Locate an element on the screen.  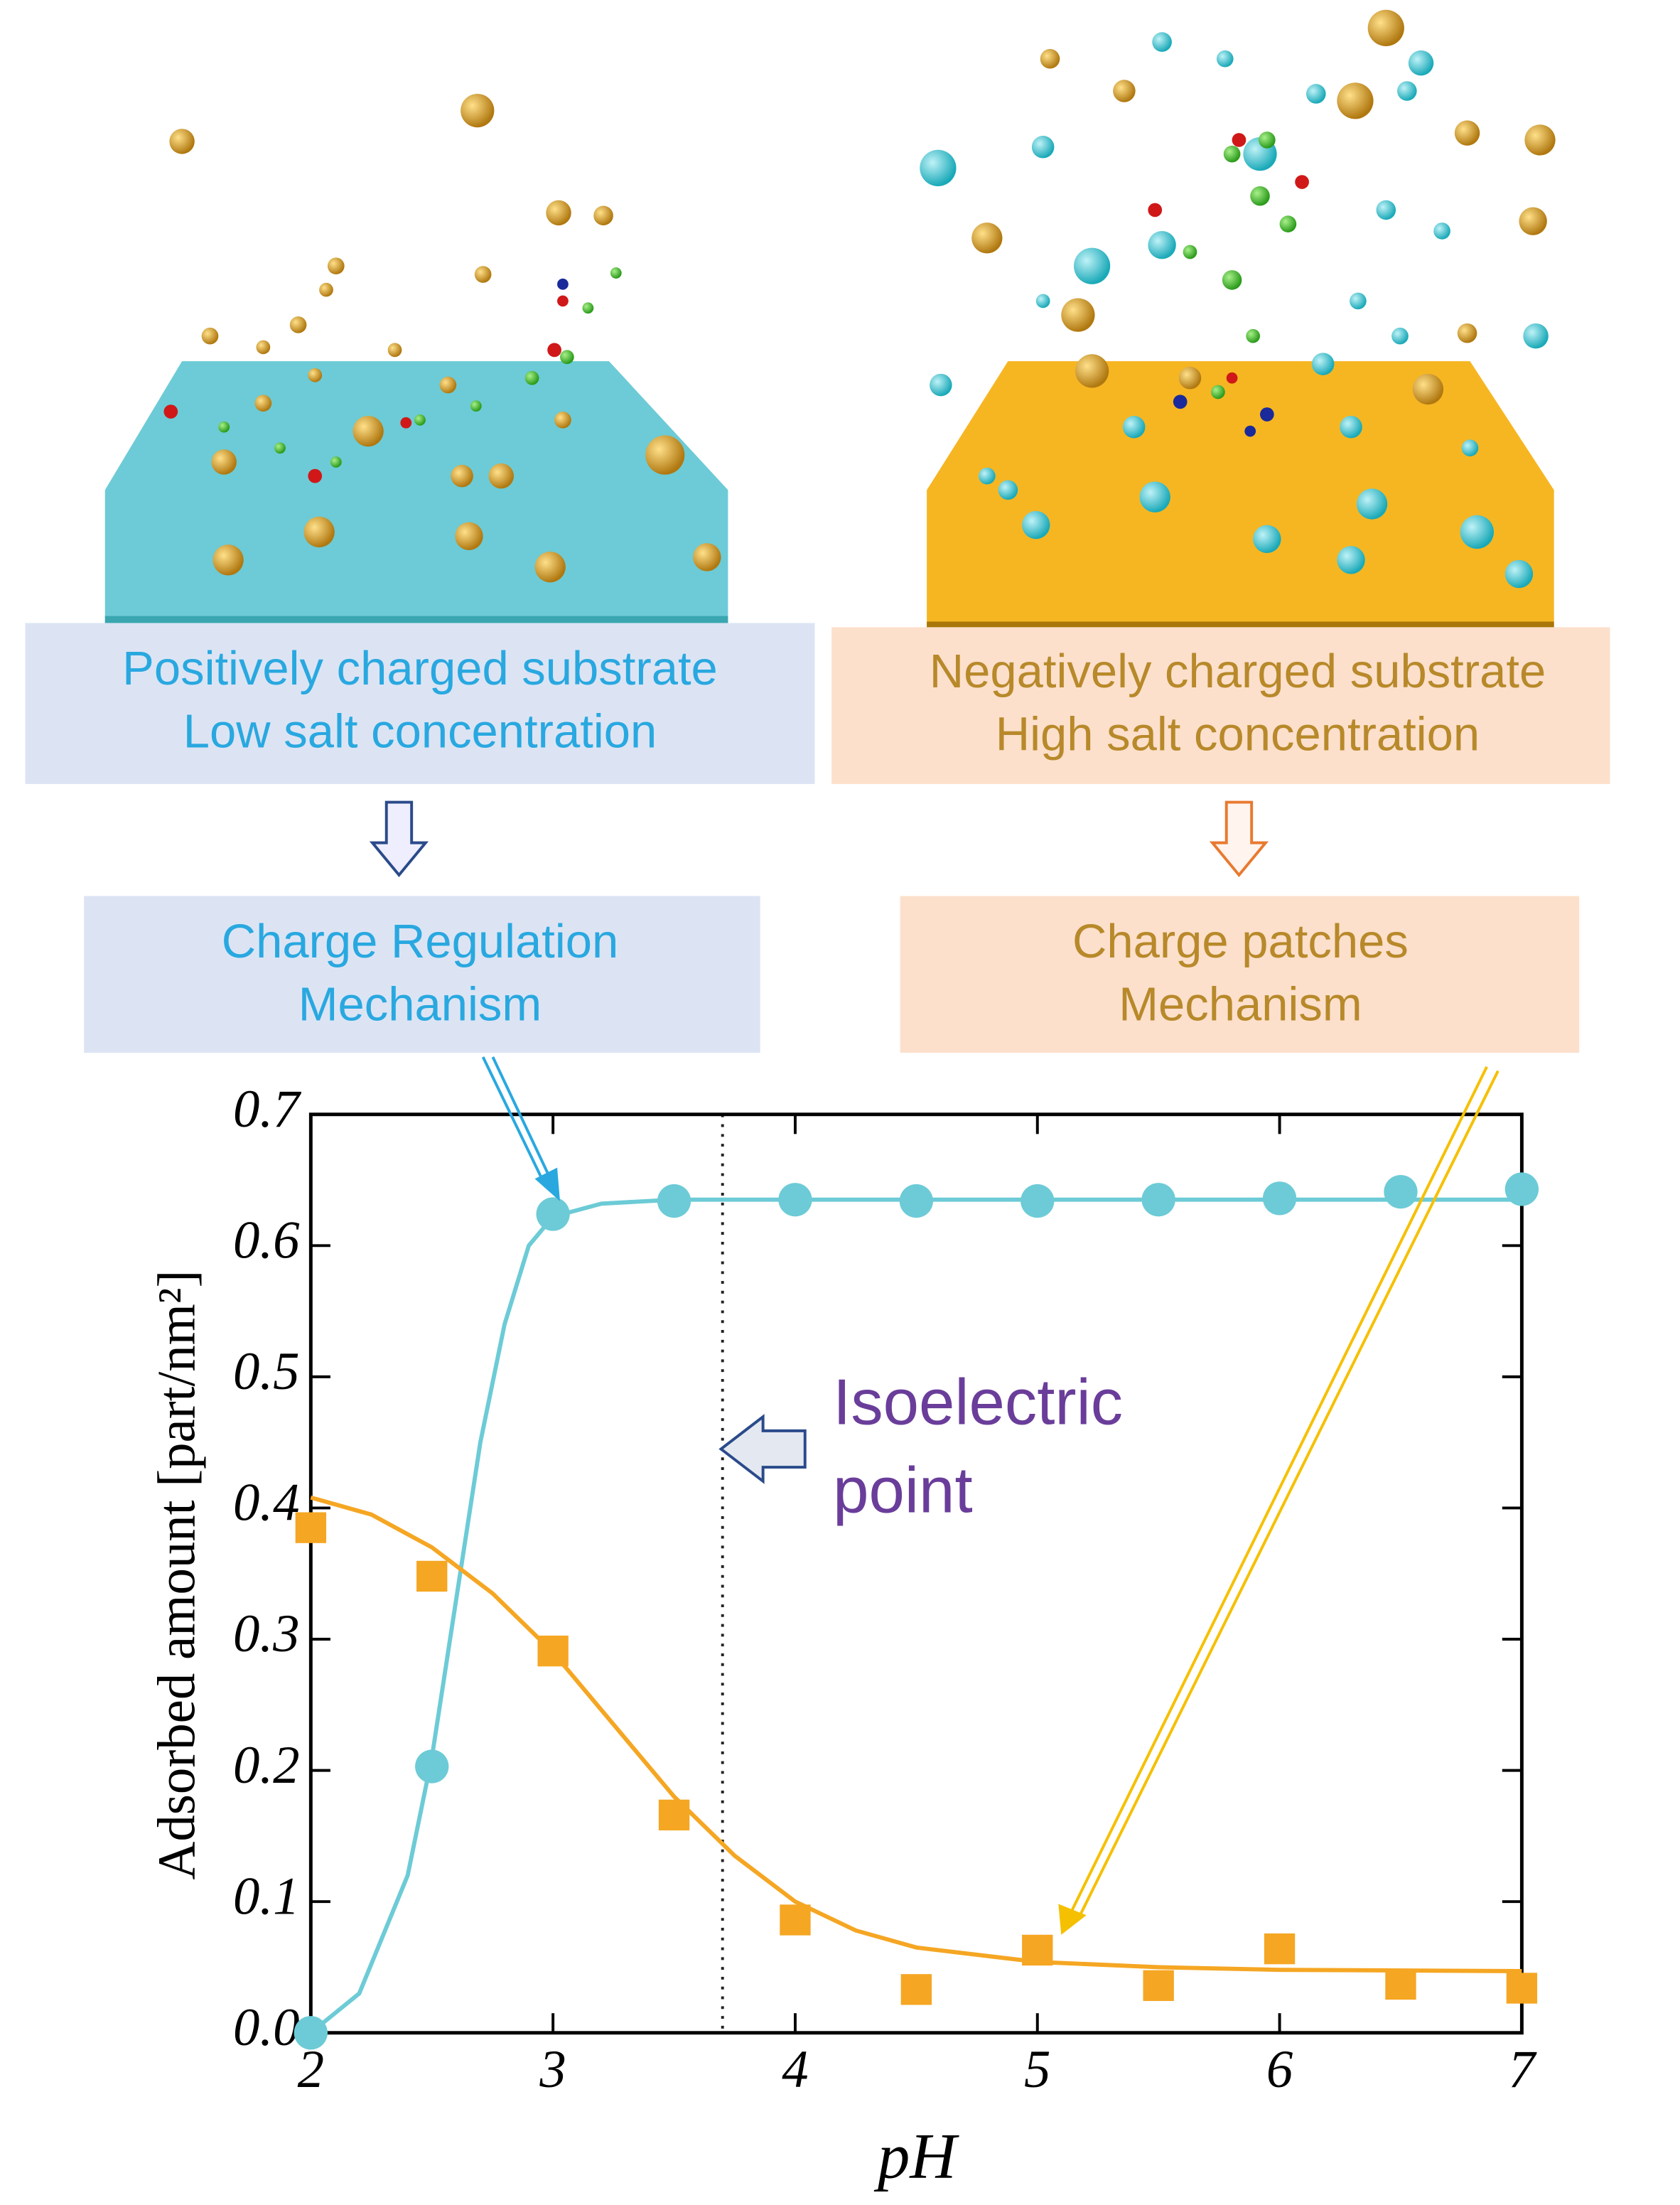
box-text: High salt concentration is located at coordinates (1238, 734).